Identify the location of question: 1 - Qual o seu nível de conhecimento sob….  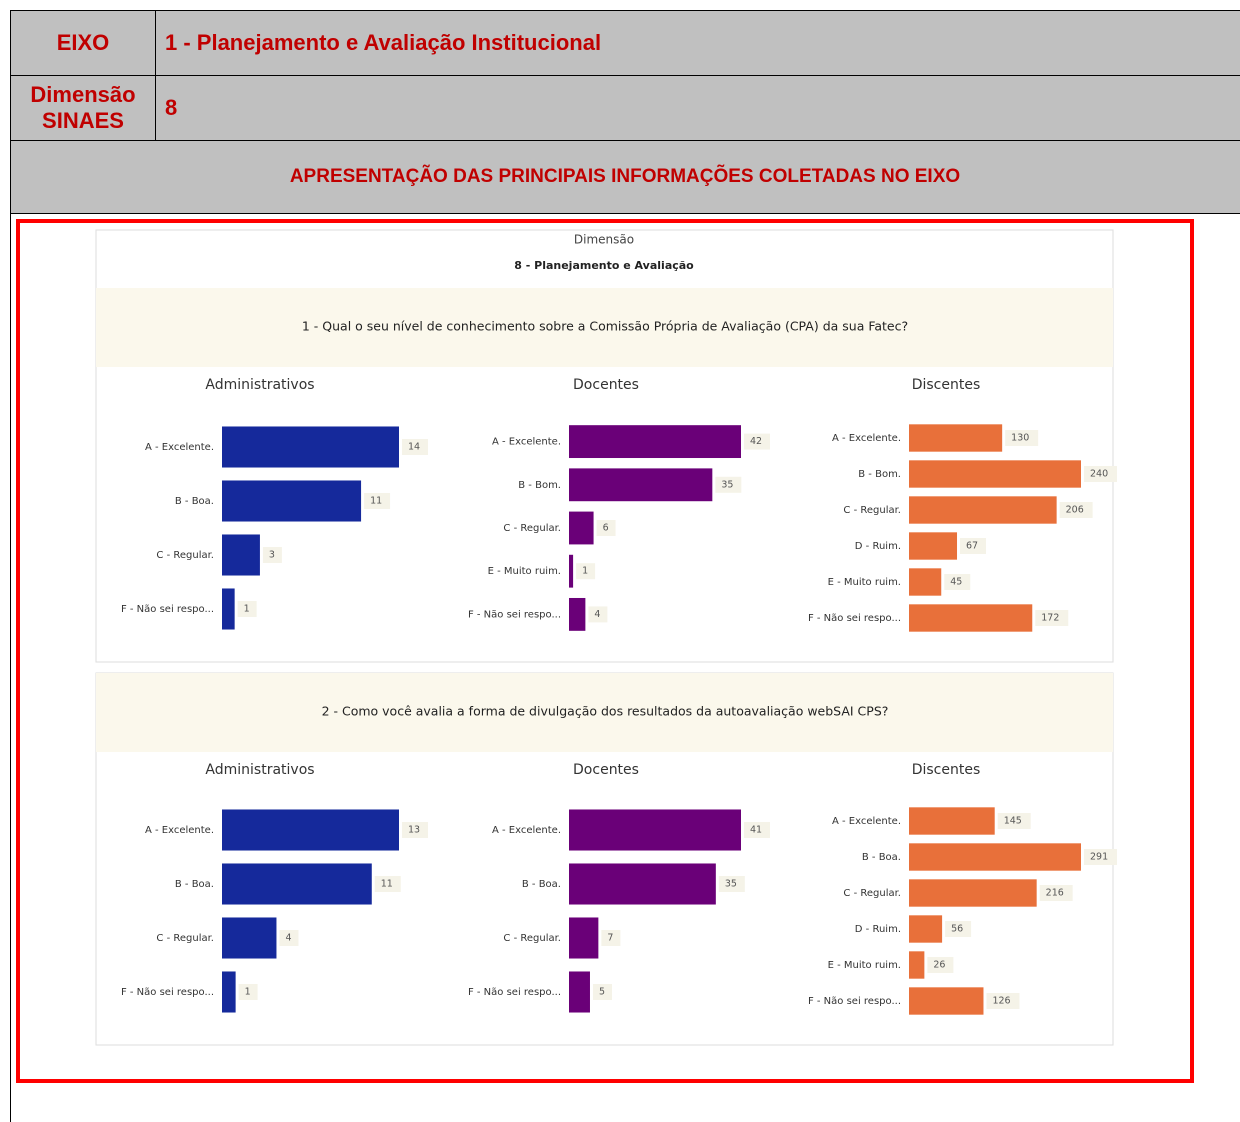
(605, 326).